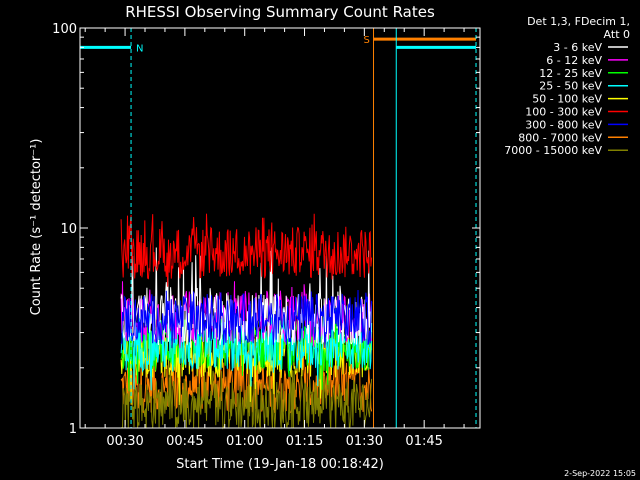  What do you see at coordinates (560, 137) in the screenshot?
I see `legend-label-7: 800 - 7000 keV` at bounding box center [560, 137].